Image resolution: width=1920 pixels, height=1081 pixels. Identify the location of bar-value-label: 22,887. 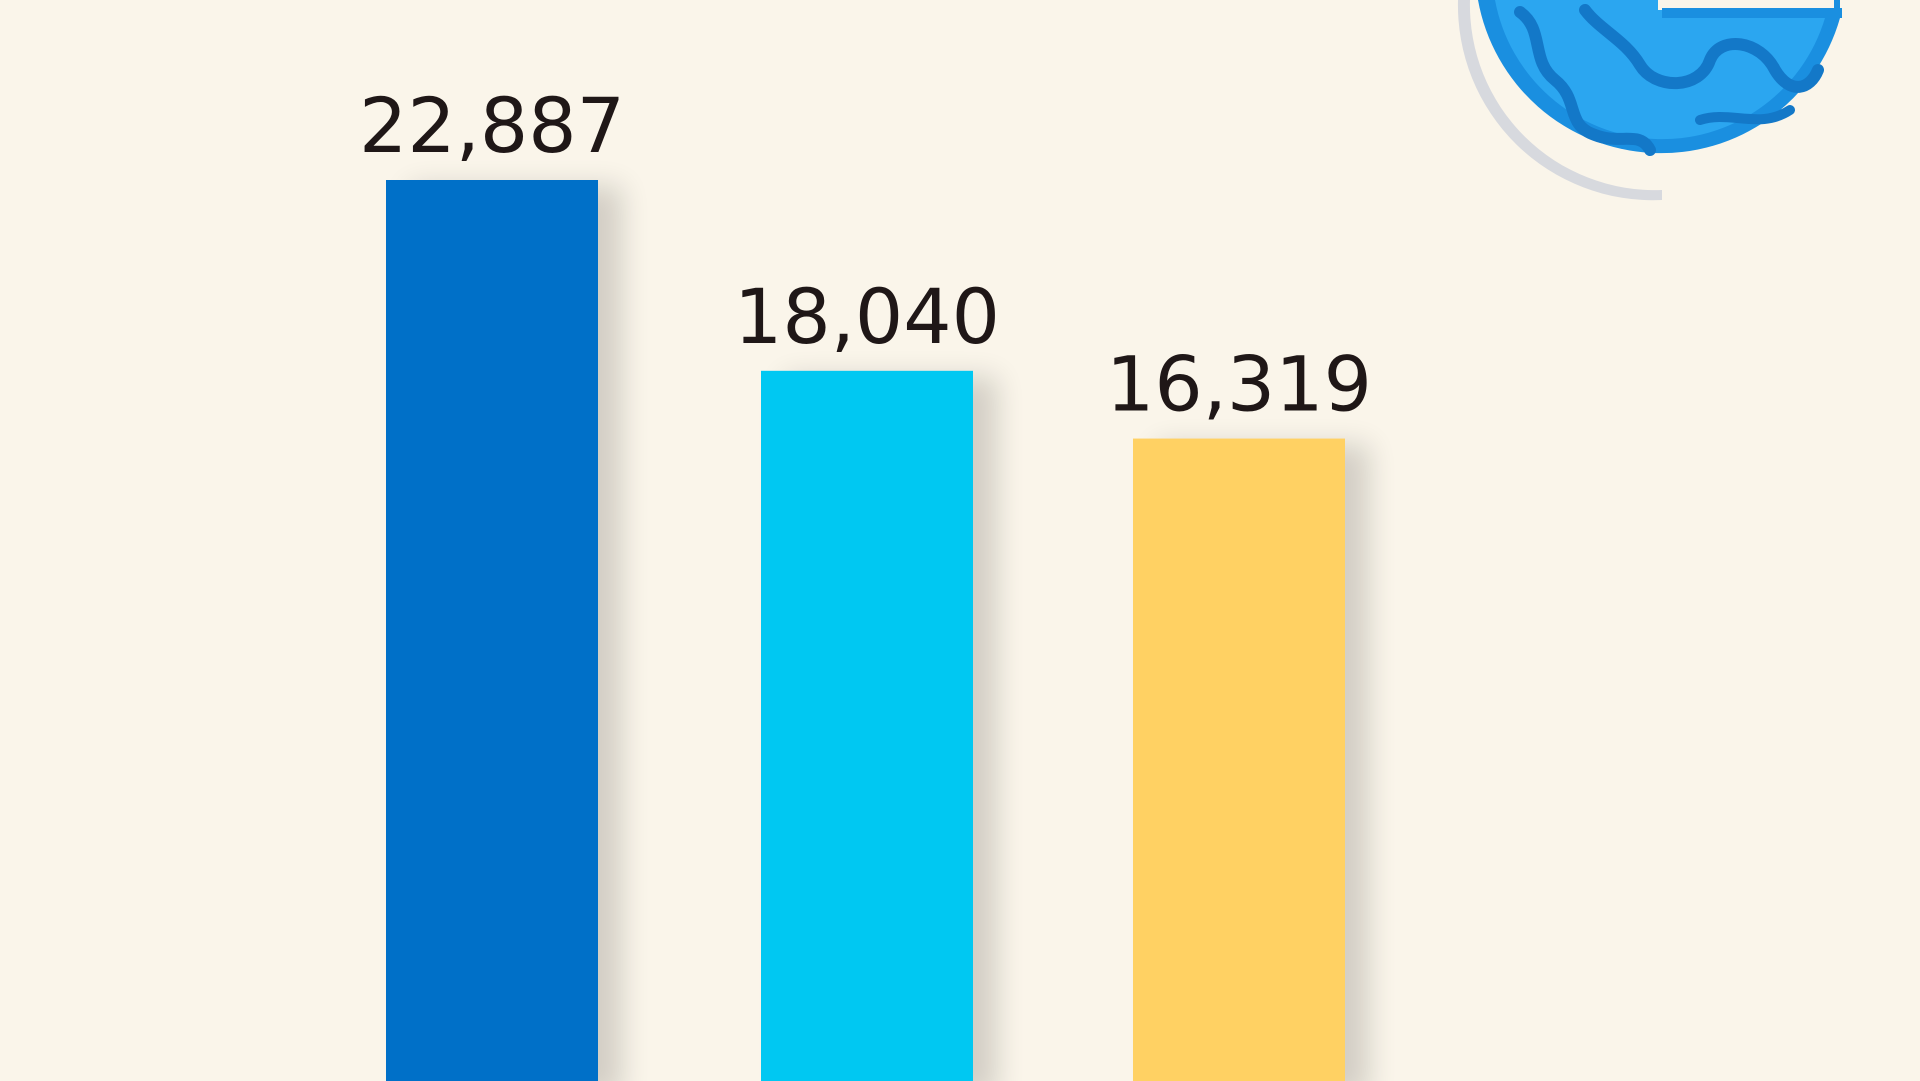
(492, 125).